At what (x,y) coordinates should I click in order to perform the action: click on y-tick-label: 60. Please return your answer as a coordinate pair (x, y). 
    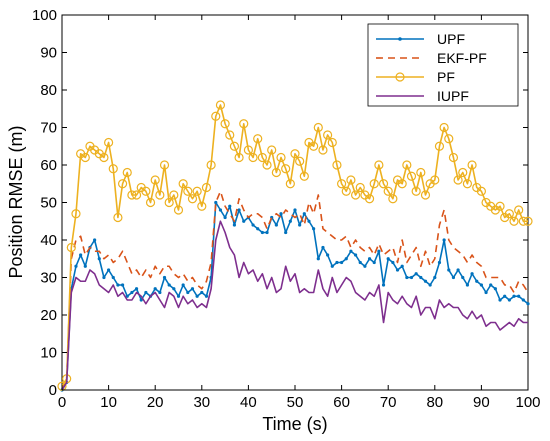
    Looking at the image, I should click on (48, 165).